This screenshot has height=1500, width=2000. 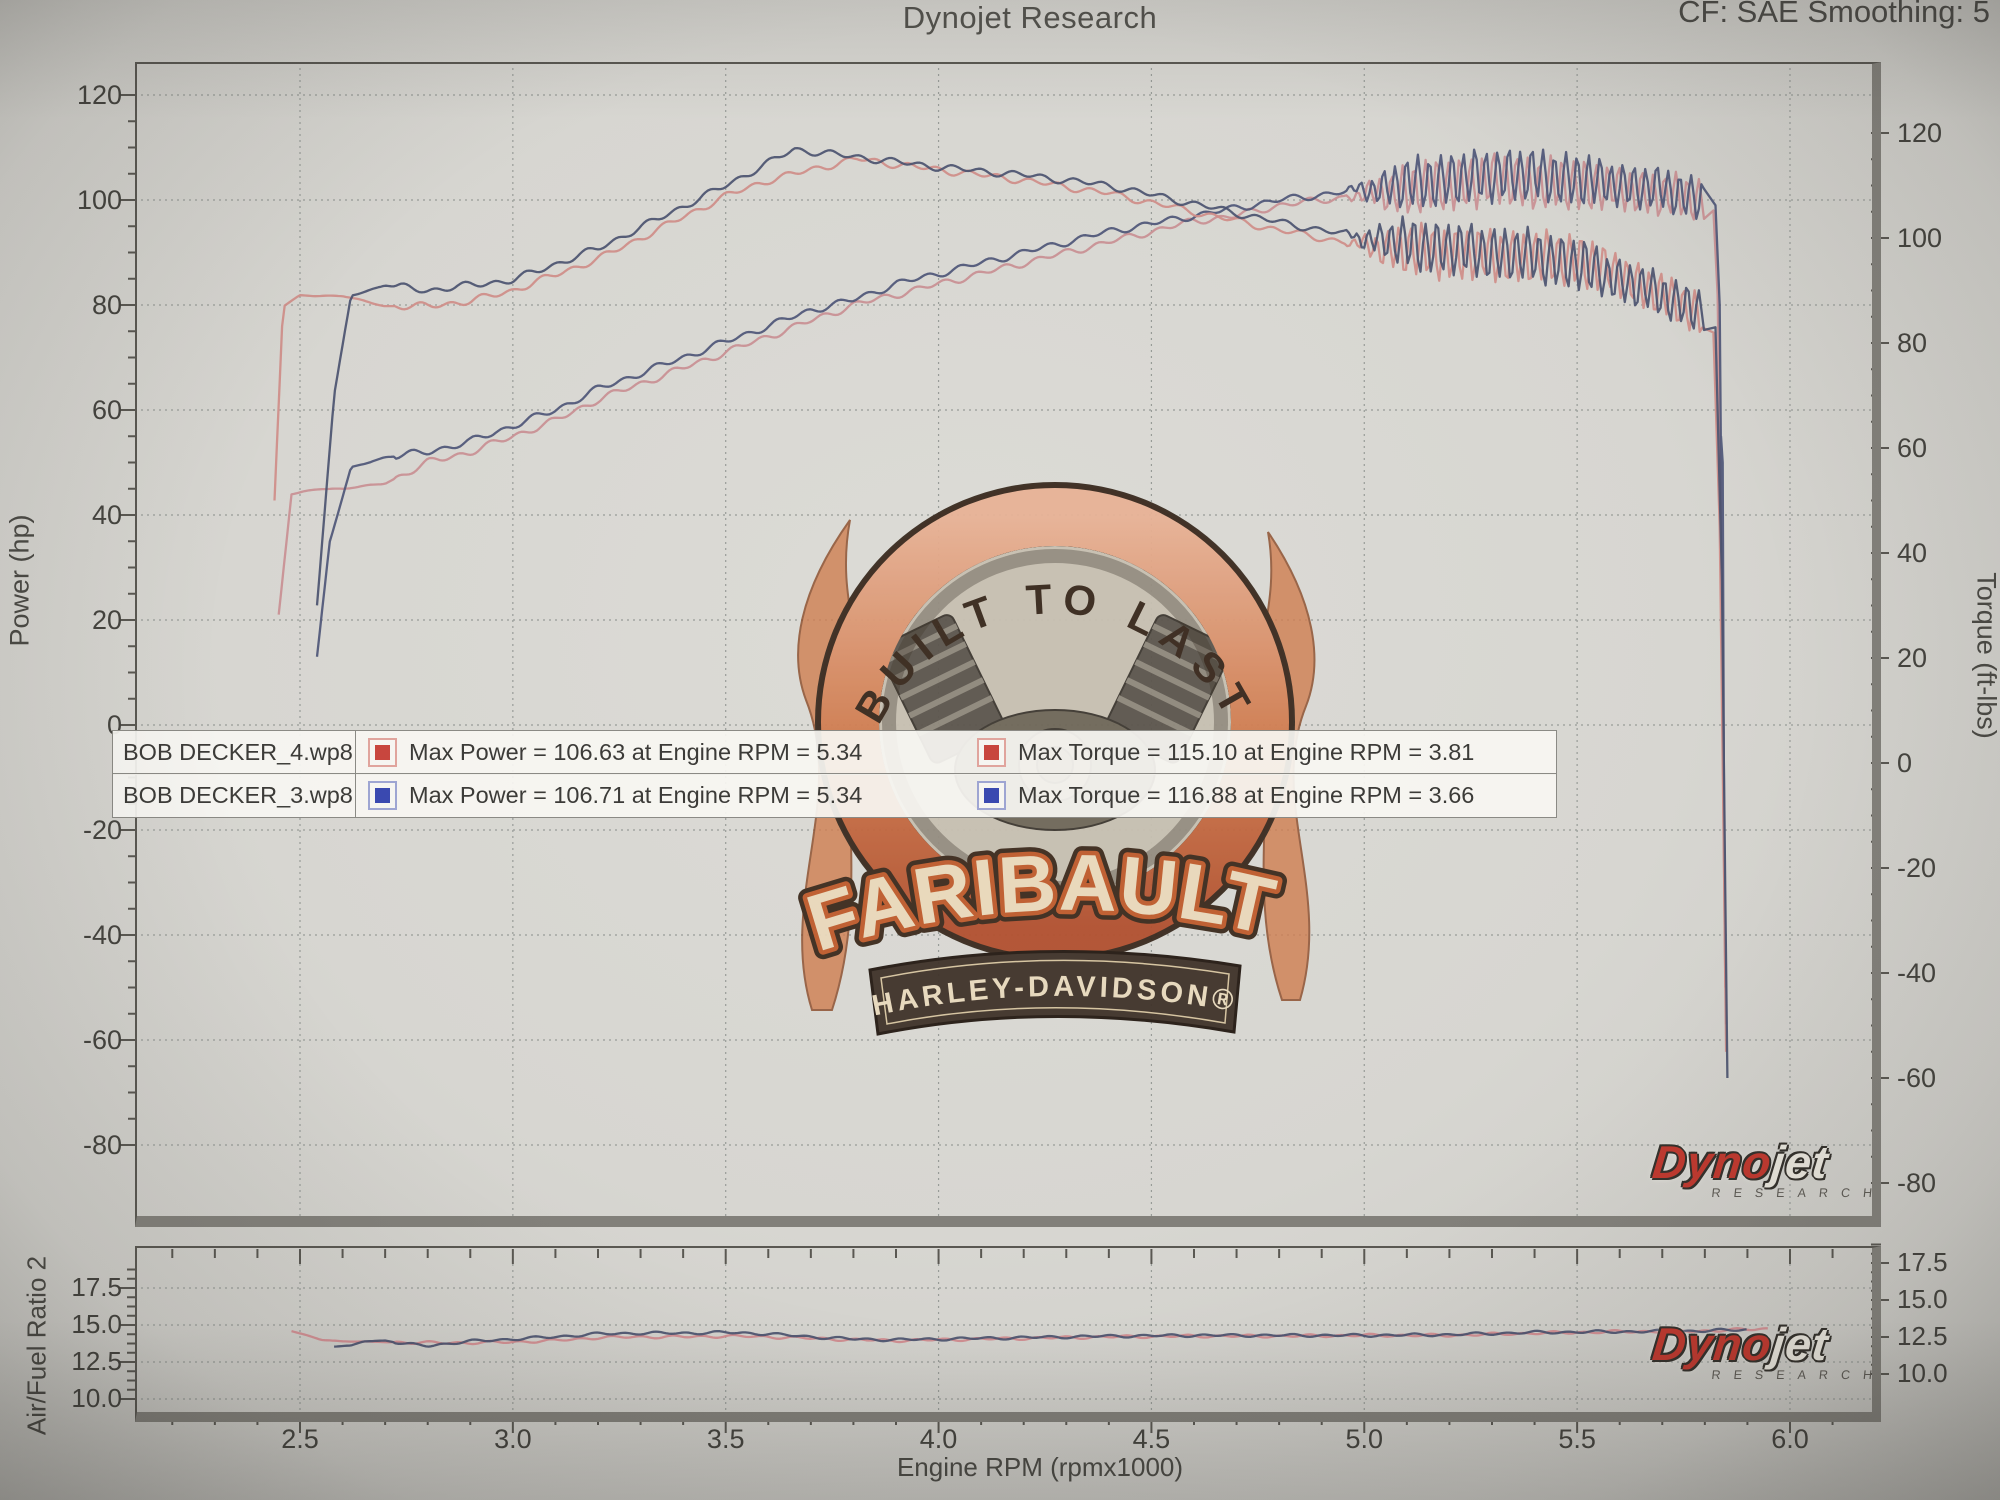 I want to click on legend-file-name: BOB DECKER_3.wp8, so click(x=239, y=796).